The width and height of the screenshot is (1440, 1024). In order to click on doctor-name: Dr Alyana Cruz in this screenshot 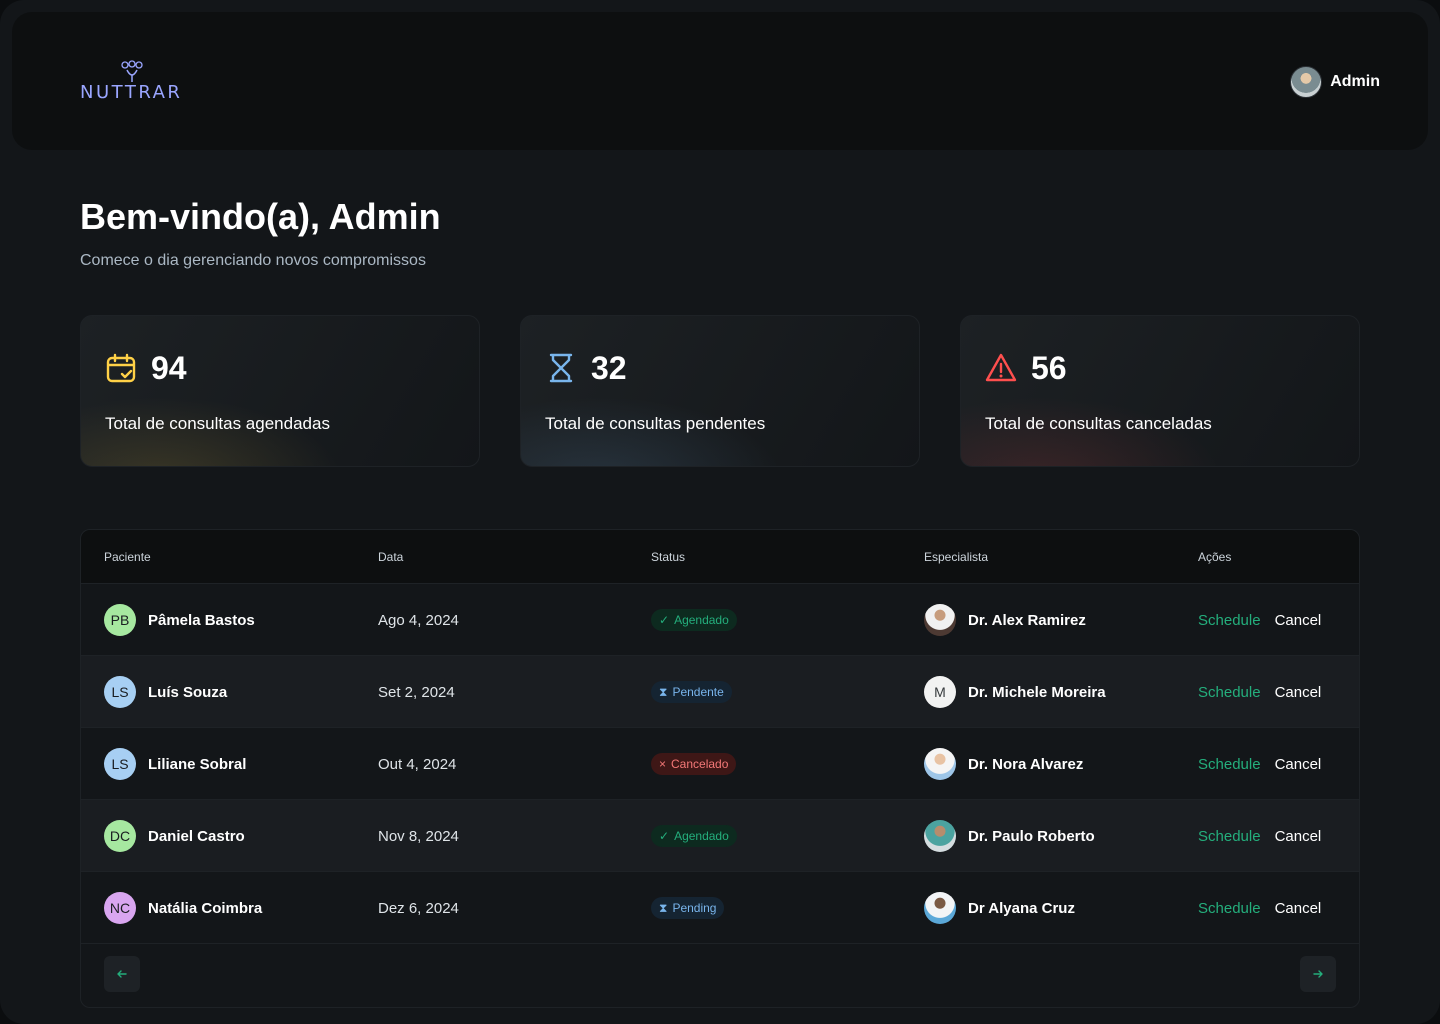, I will do `click(1021, 908)`.